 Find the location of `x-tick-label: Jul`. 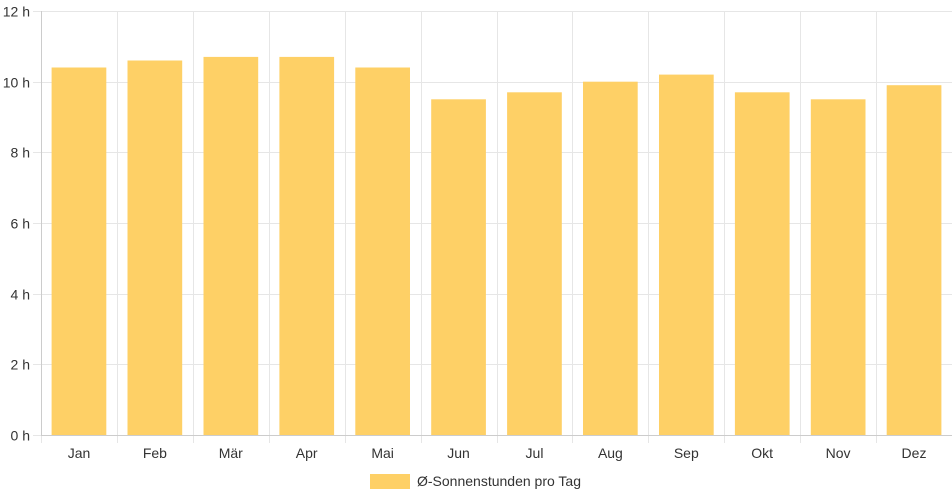

x-tick-label: Jul is located at coordinates (535, 453).